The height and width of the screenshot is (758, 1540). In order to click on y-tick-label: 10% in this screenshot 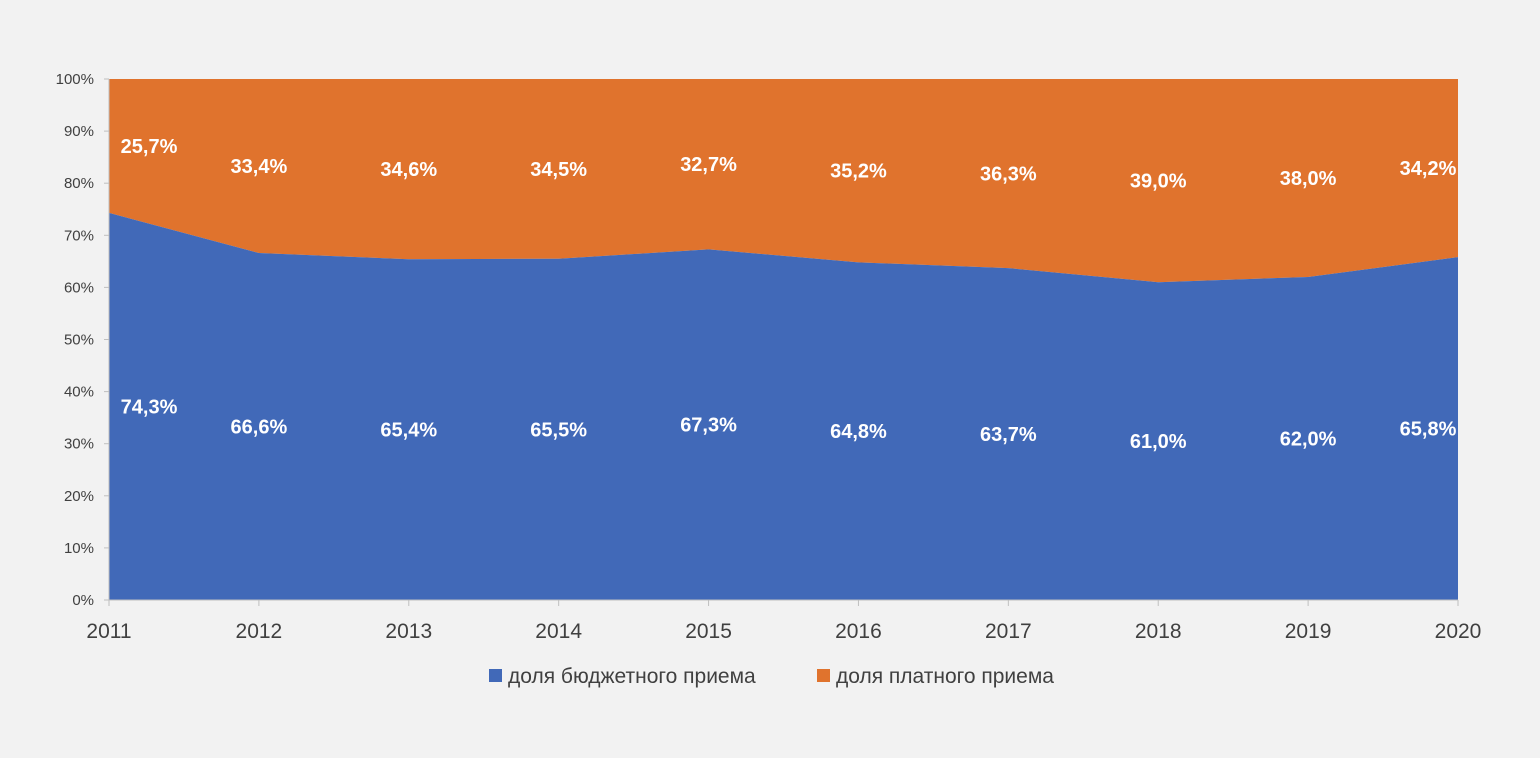, I will do `click(79, 548)`.